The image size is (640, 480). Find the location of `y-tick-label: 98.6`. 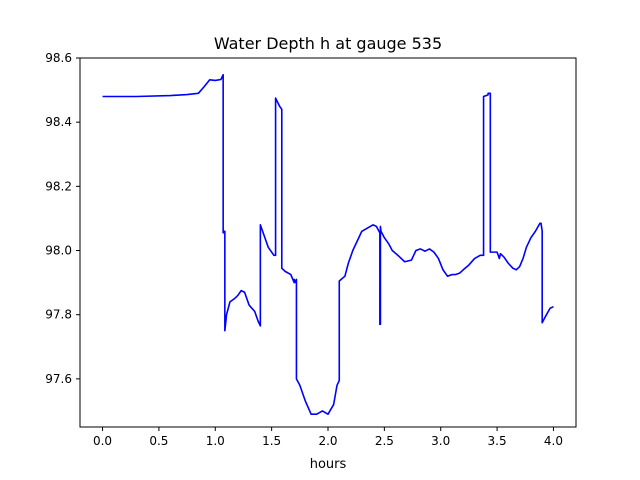

y-tick-label: 98.6 is located at coordinates (58, 58).